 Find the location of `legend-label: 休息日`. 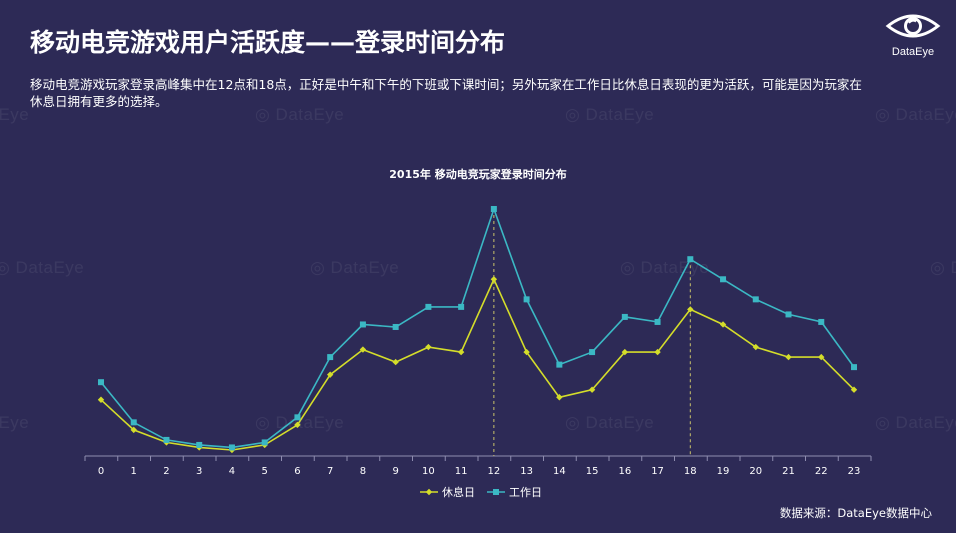

legend-label: 休息日 is located at coordinates (458, 492).